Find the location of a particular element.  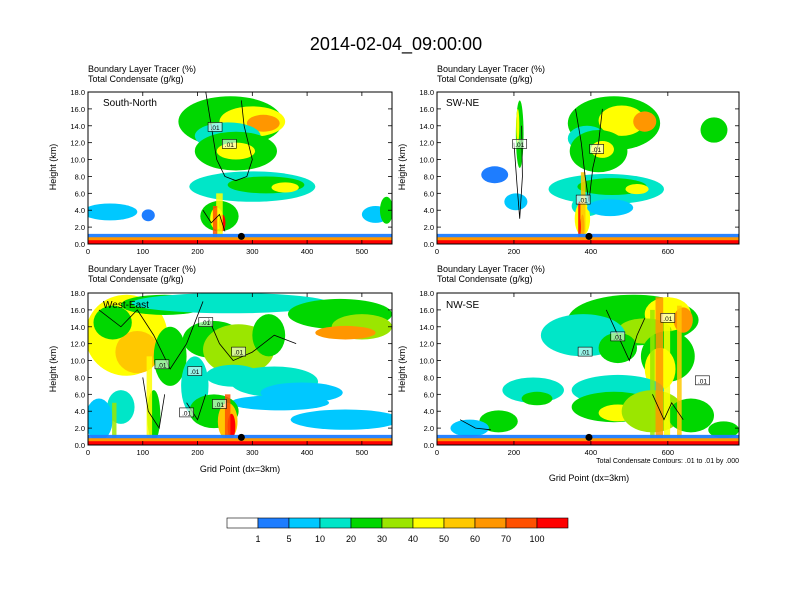

figure-title: 2014-02-04_09:00:00 is located at coordinates (396, 44).